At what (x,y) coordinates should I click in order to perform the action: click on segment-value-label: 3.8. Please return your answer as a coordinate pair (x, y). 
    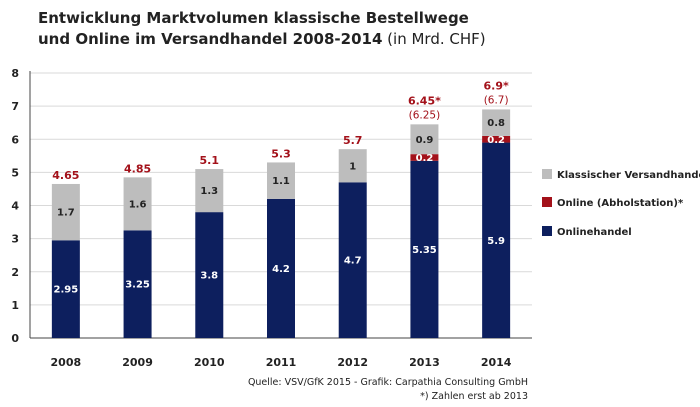
    Looking at the image, I should click on (209, 276).